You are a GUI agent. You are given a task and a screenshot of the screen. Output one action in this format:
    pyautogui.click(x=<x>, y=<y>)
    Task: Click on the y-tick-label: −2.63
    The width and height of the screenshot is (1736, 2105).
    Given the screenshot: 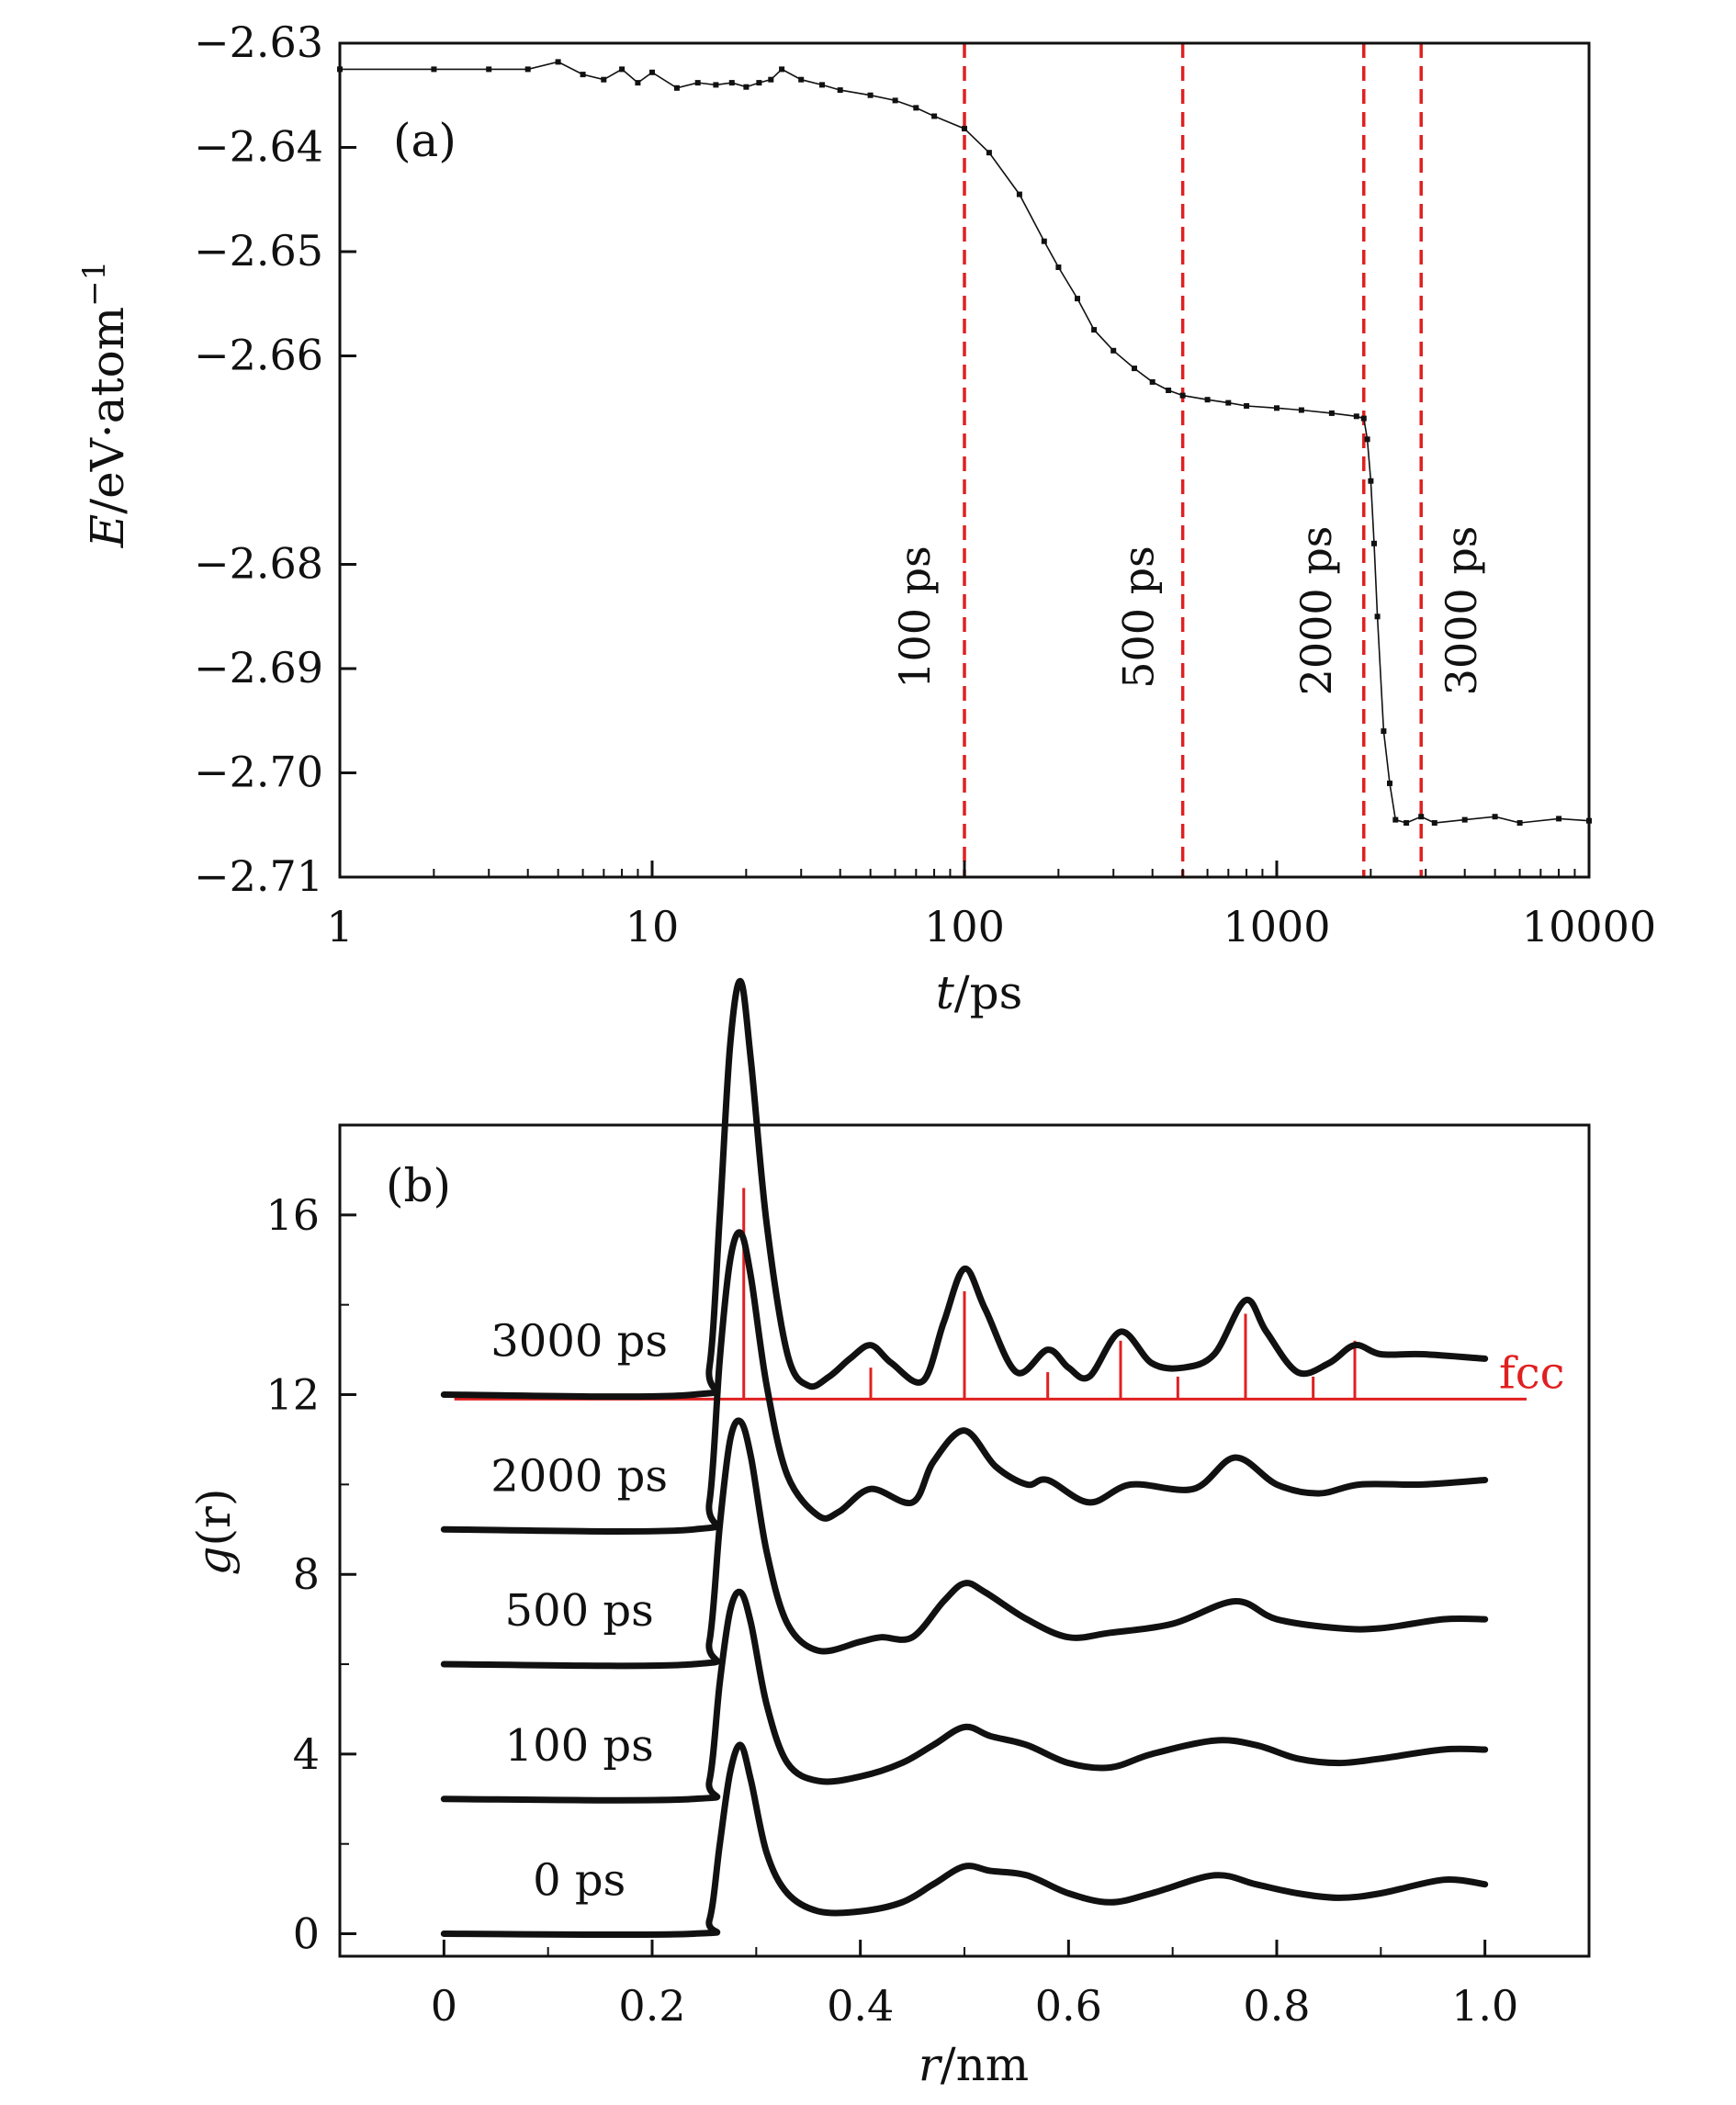 What is the action you would take?
    pyautogui.click(x=258, y=42)
    